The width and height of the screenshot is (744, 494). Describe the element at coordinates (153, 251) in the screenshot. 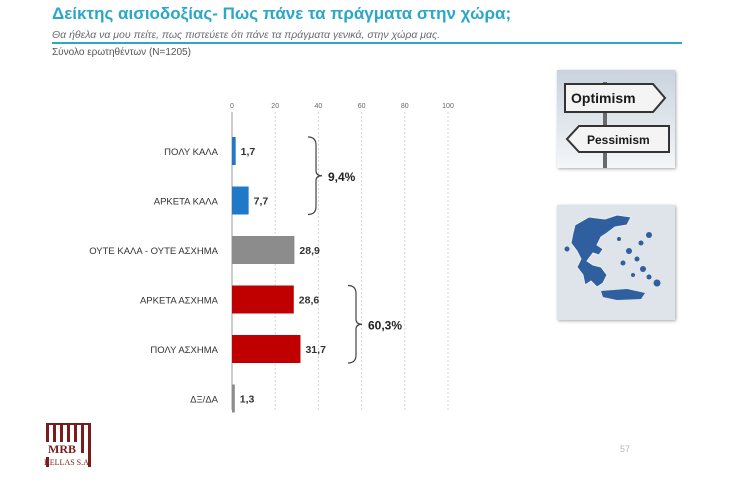

I see `category-label: ΟΥΤΕ ΚΑΛΑ - ΟΥΤΕ ΑΣΧΗΜΑ` at that location.